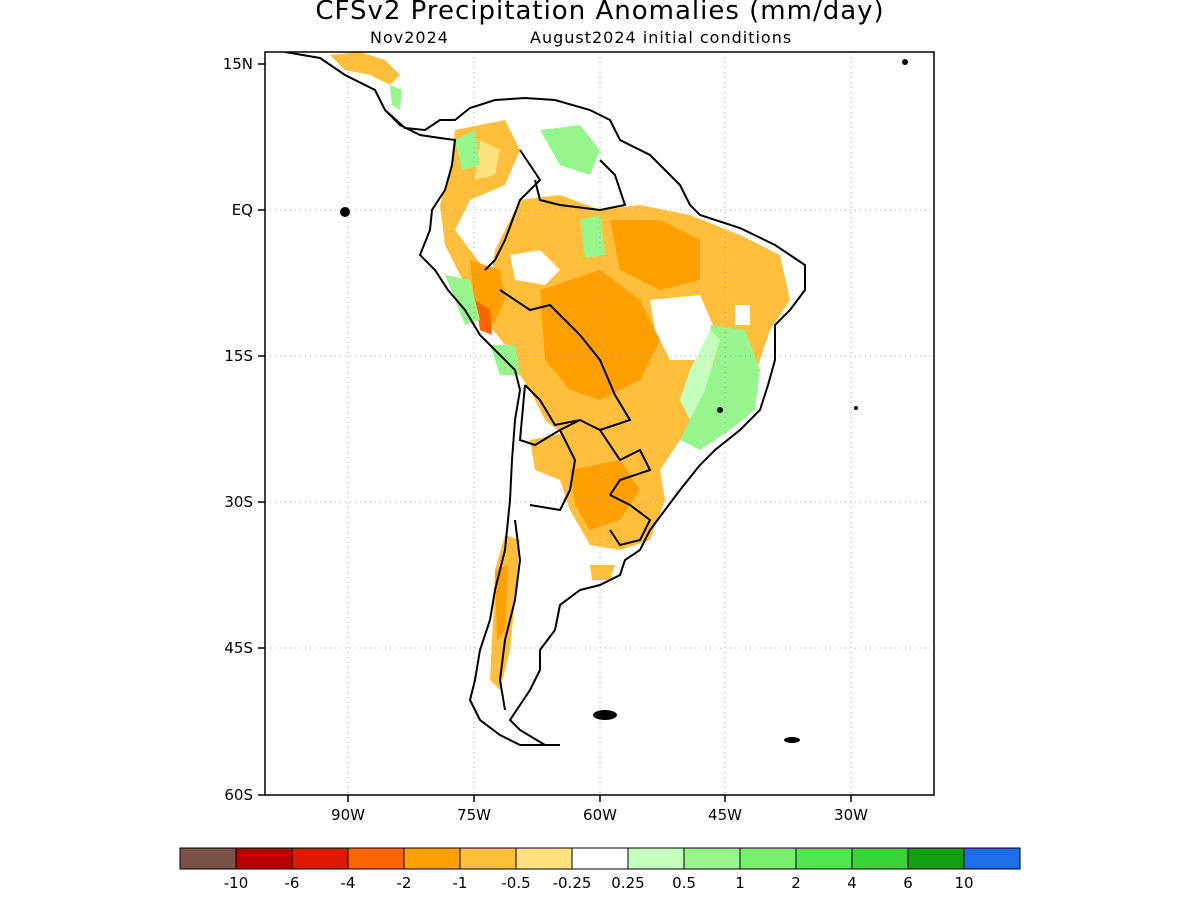 The image size is (1200, 900). What do you see at coordinates (963, 883) in the screenshot?
I see `colorbar-label: 10` at bounding box center [963, 883].